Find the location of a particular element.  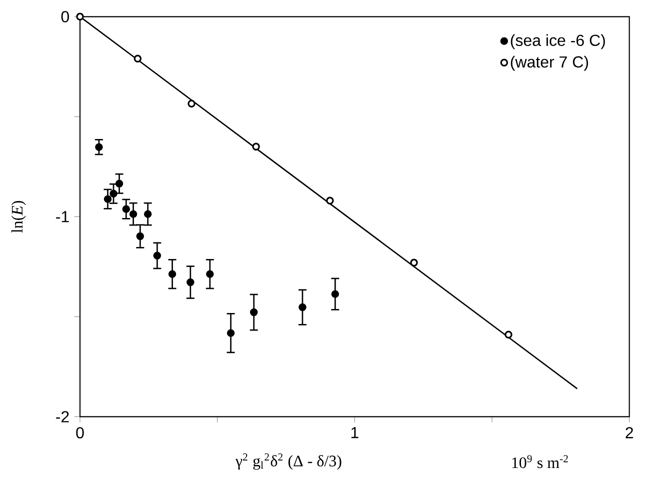

y-tick-label: -1 is located at coordinates (62, 216).